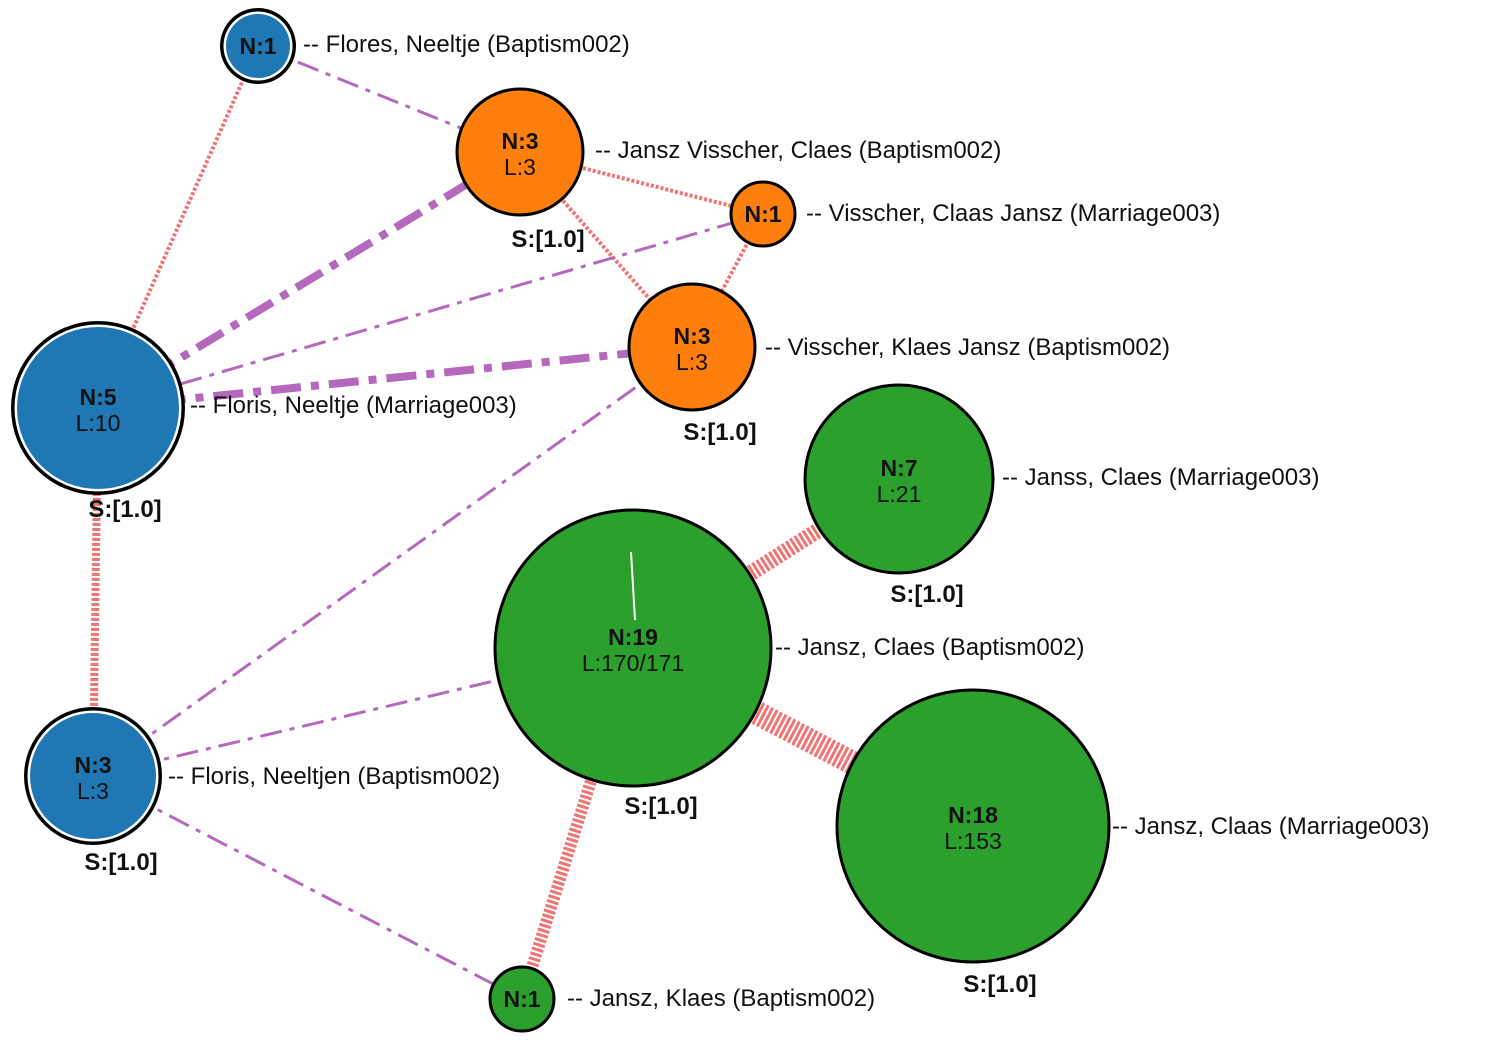  What do you see at coordinates (633, 586) in the screenshot?
I see `node-highlight-mark` at bounding box center [633, 586].